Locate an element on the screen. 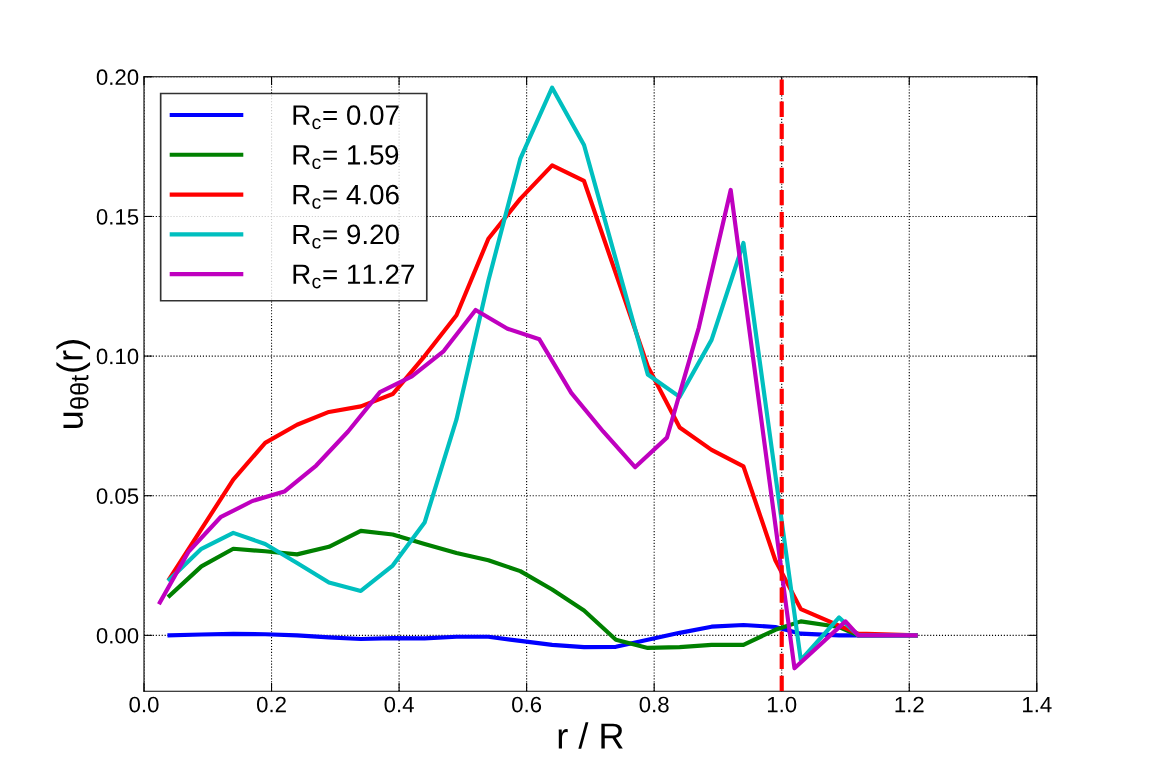 This screenshot has height=768, width=1152. x-tick-label: 0.8 is located at coordinates (654, 704).